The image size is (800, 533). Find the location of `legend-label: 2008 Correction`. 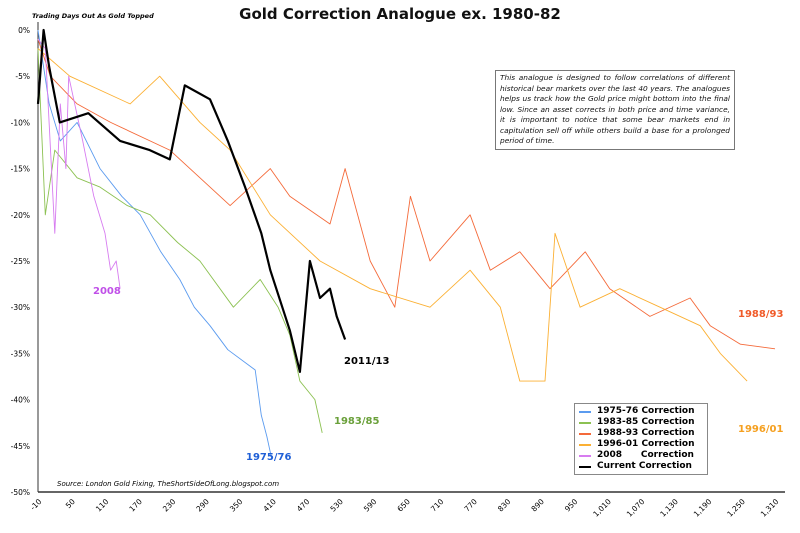

legend-label: 2008 Correction is located at coordinates (645, 455).